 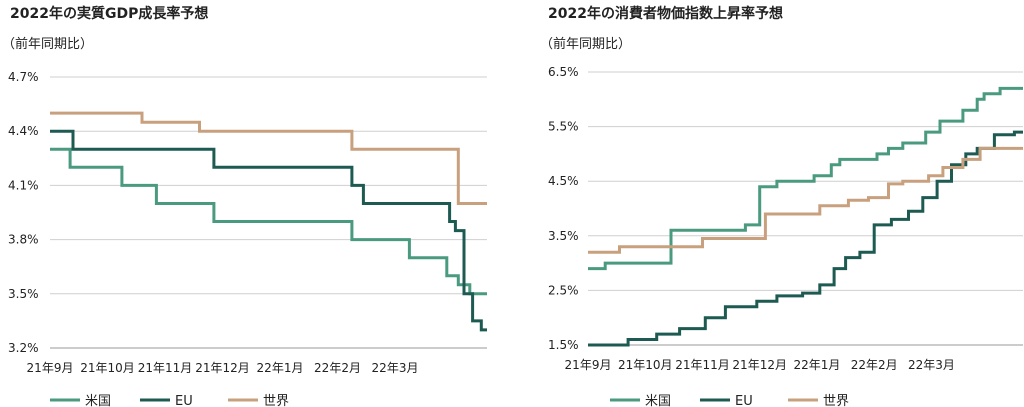 What do you see at coordinates (665, 14) in the screenshot?
I see `cpi-chart-title: 2022年の消費者物価指数上昇率予想` at bounding box center [665, 14].